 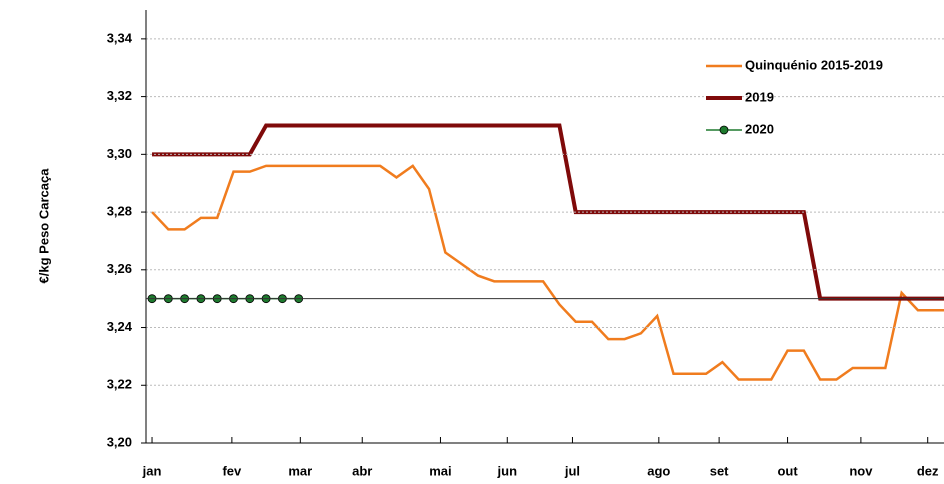 What do you see at coordinates (119, 95) in the screenshot?
I see `y-tick-label: 3,32` at bounding box center [119, 95].